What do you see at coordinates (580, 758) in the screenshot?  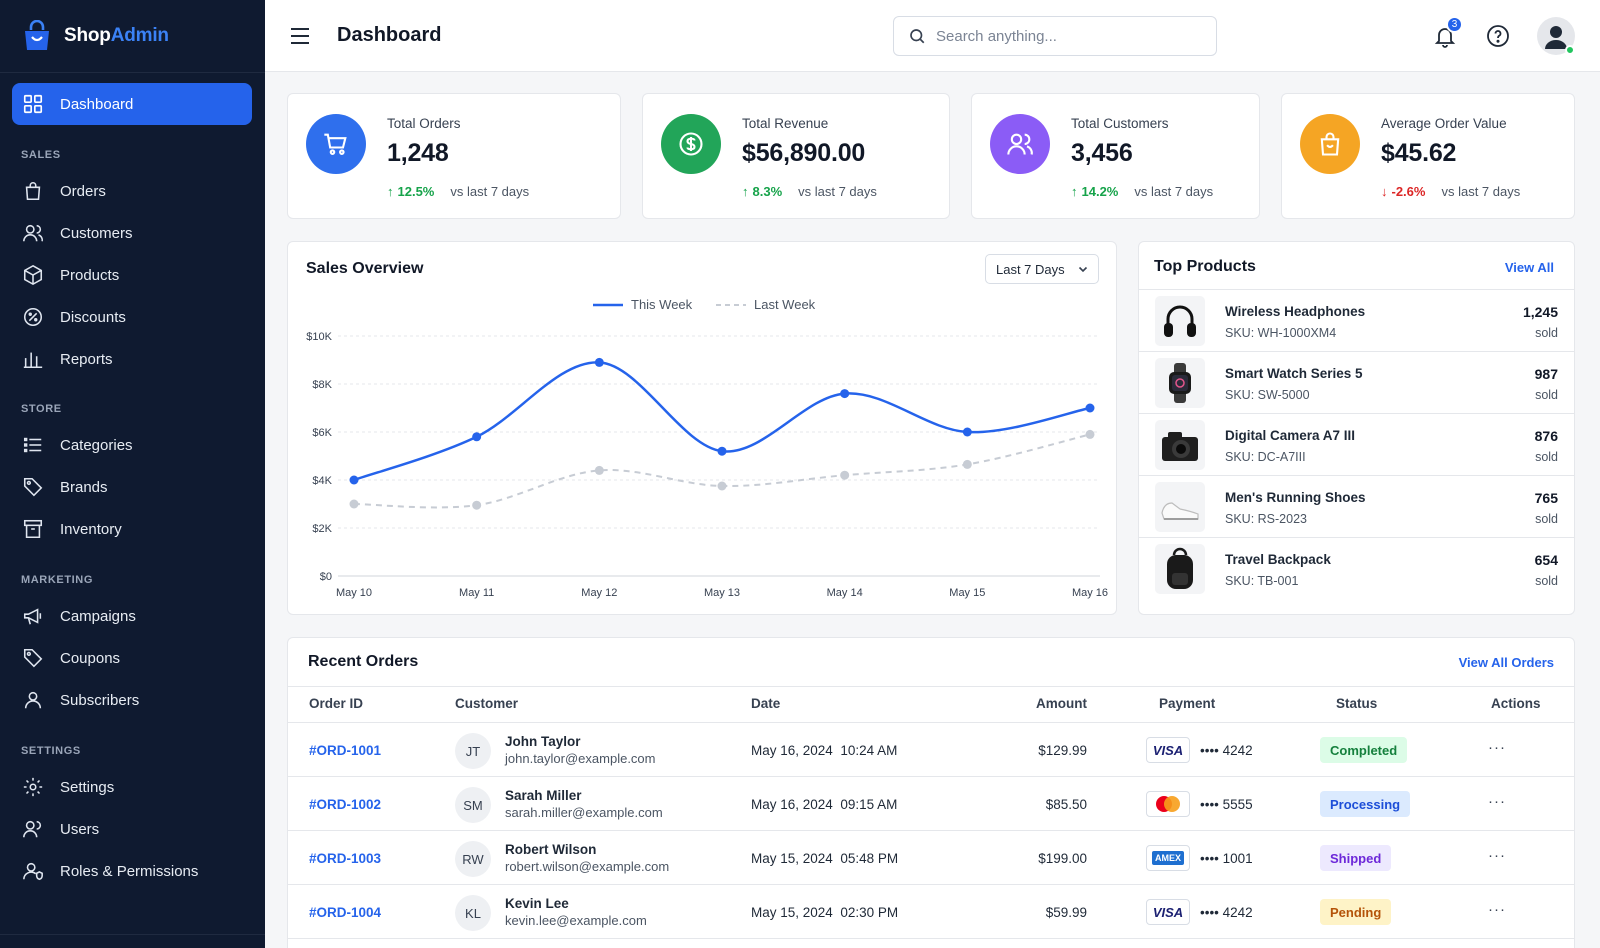 I see `customer-email: john.taylor@example.com` at bounding box center [580, 758].